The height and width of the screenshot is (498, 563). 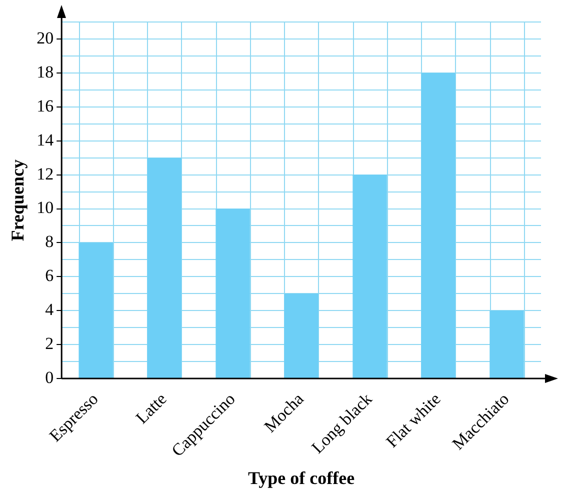 I want to click on y-tick-label: 0, so click(x=49, y=378).